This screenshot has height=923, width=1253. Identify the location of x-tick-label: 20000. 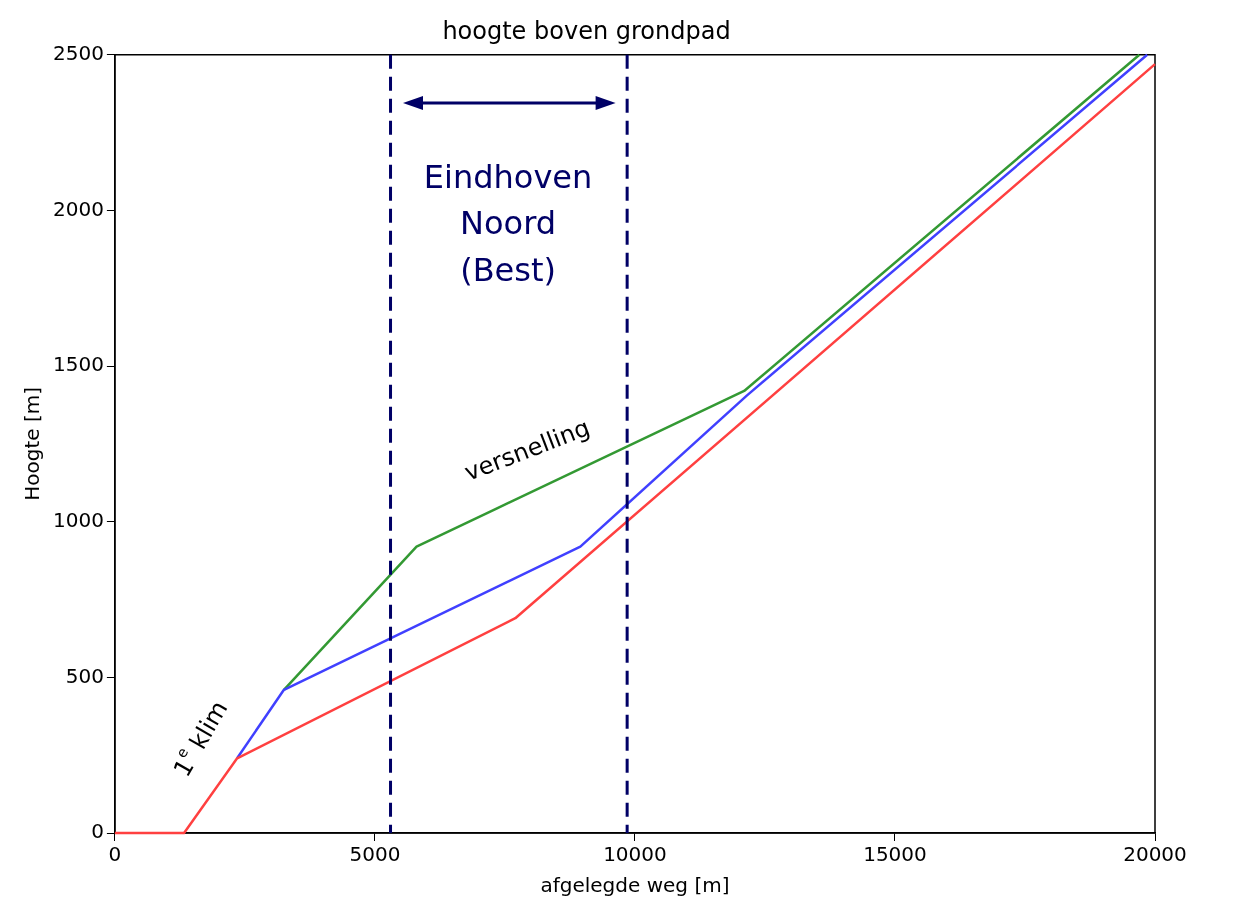
(1155, 854).